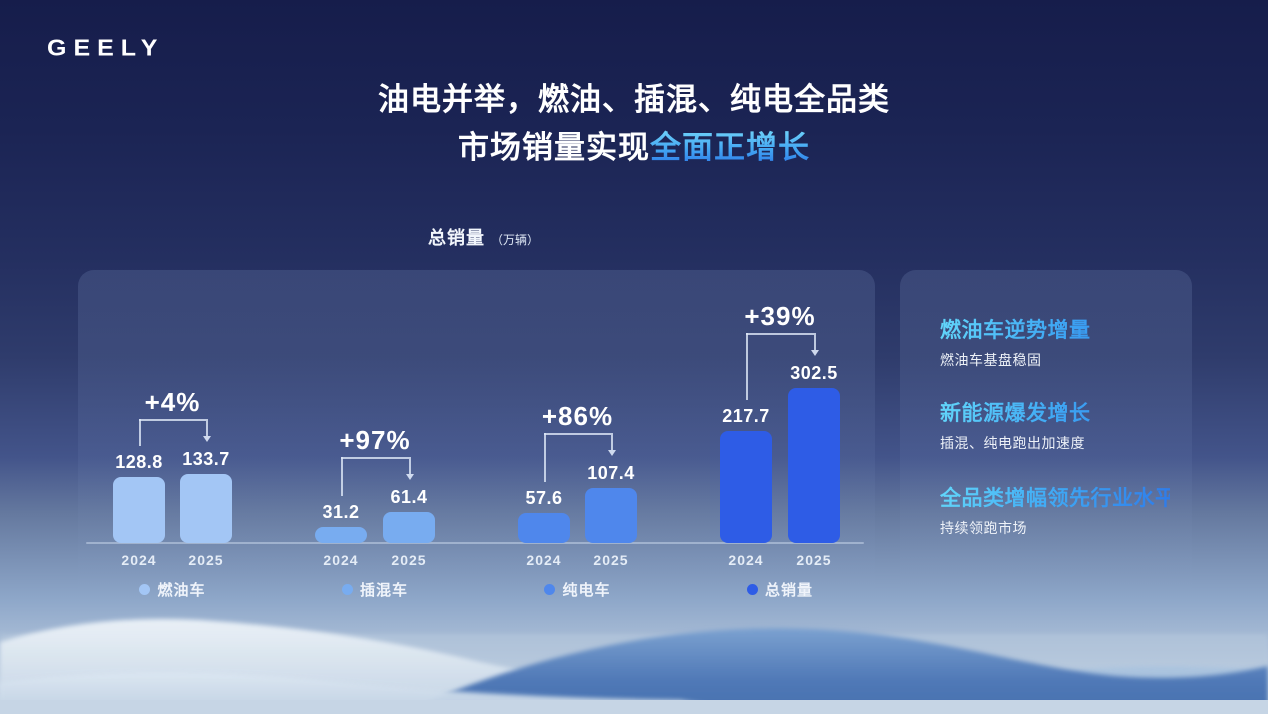 The image size is (1268, 714). Describe the element at coordinates (730, 147) in the screenshot. I see `title-line-2-highlight: 全面正增长` at that location.